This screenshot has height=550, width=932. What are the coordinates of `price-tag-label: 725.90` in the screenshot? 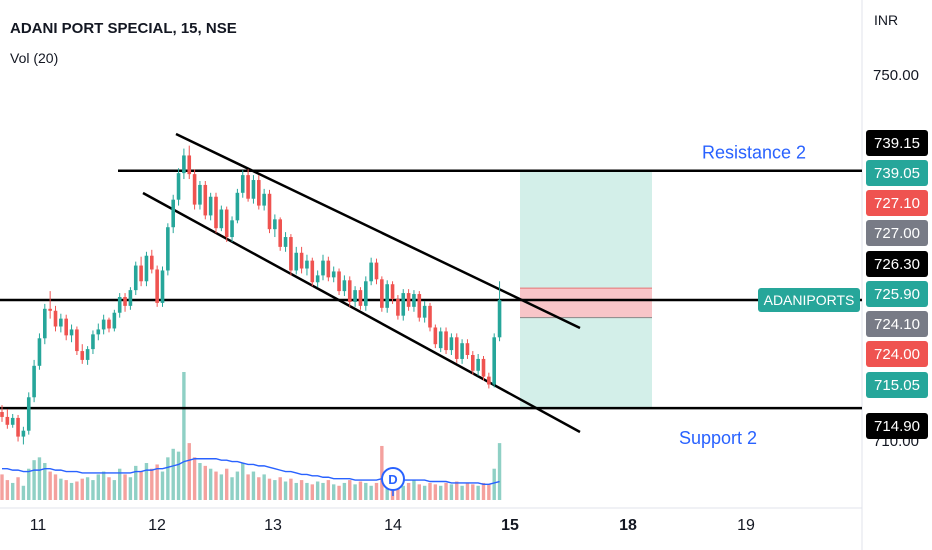 It's located at (897, 294).